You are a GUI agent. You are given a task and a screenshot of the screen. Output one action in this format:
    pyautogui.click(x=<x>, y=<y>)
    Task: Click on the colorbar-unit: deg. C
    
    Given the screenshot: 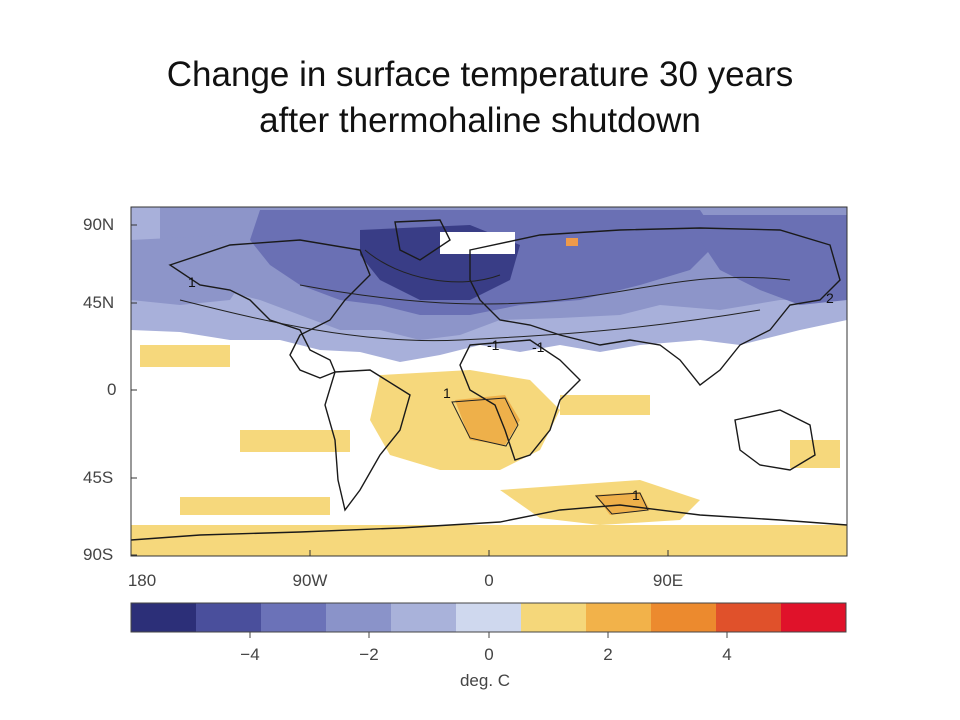 What is the action you would take?
    pyautogui.click(x=485, y=680)
    